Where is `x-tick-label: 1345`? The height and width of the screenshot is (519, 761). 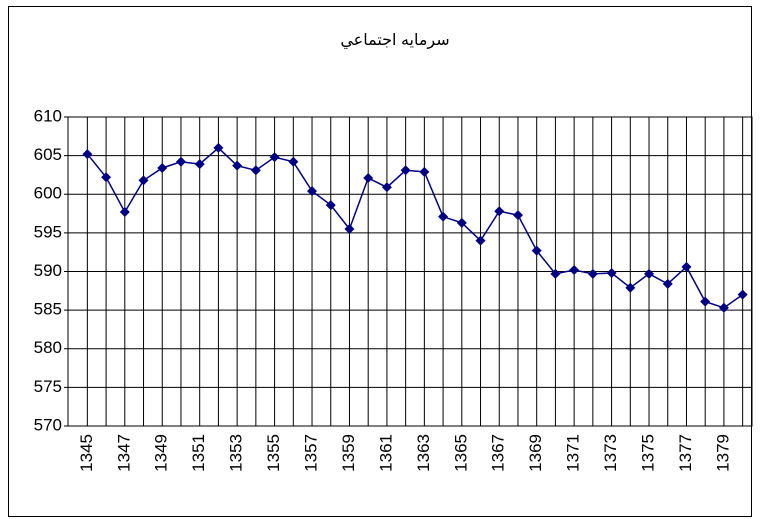
x-tick-label: 1345 is located at coordinates (86, 453).